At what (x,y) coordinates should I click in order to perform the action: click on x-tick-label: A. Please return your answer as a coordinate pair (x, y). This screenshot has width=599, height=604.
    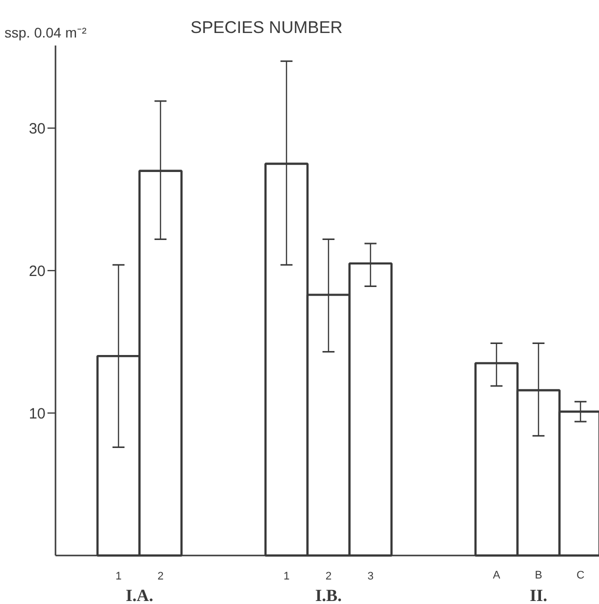
    Looking at the image, I should click on (496, 576).